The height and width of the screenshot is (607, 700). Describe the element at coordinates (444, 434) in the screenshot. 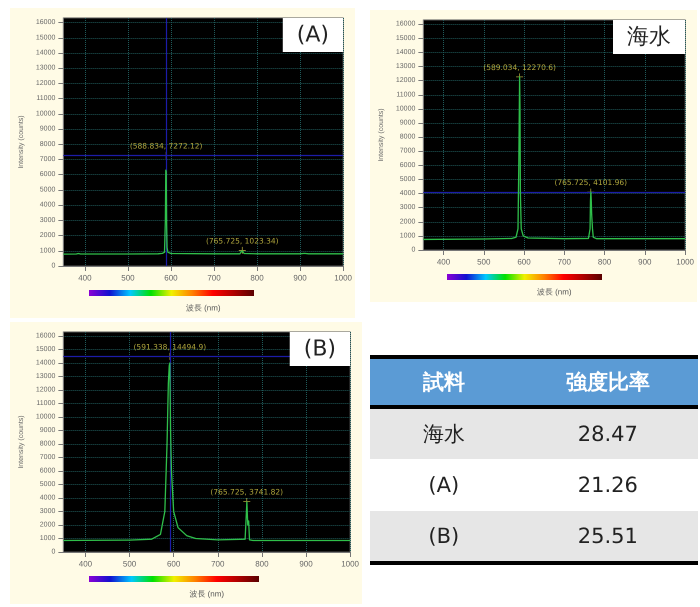

I see `category-label: 海水` at that location.